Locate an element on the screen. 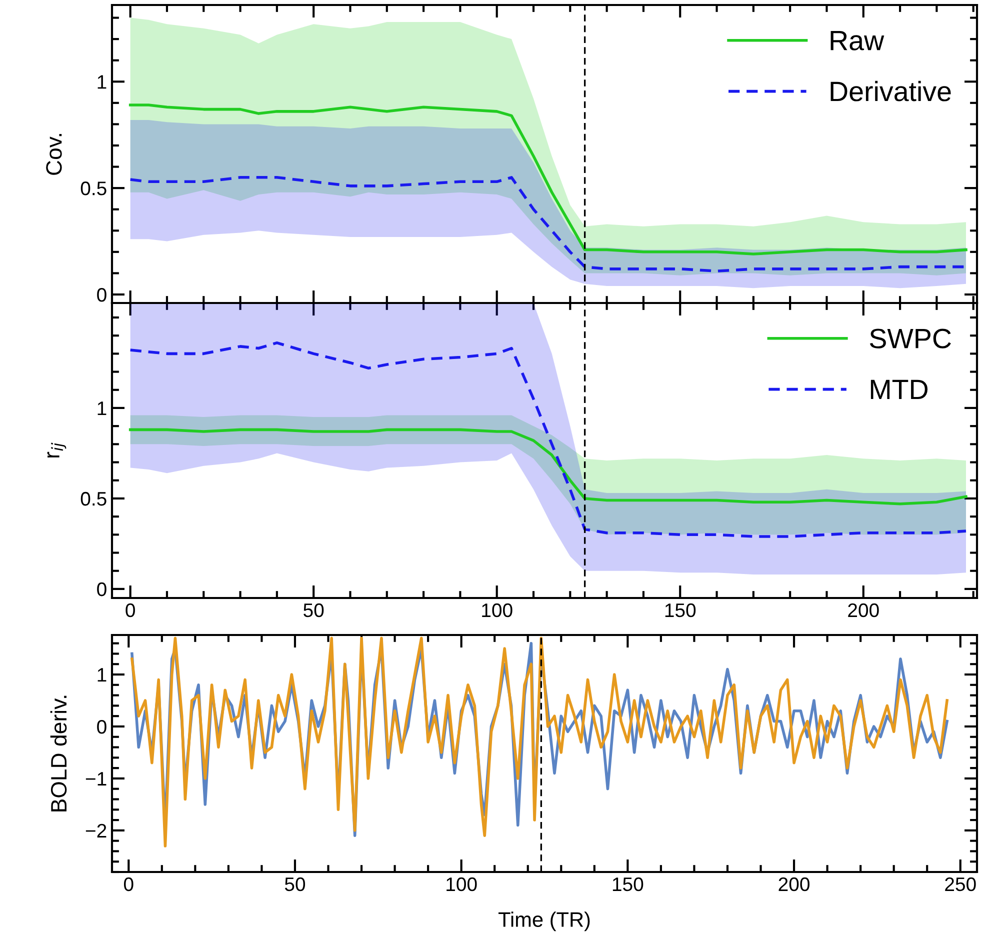  y-axis-title: BOLD deriv. is located at coordinates (58, 754).